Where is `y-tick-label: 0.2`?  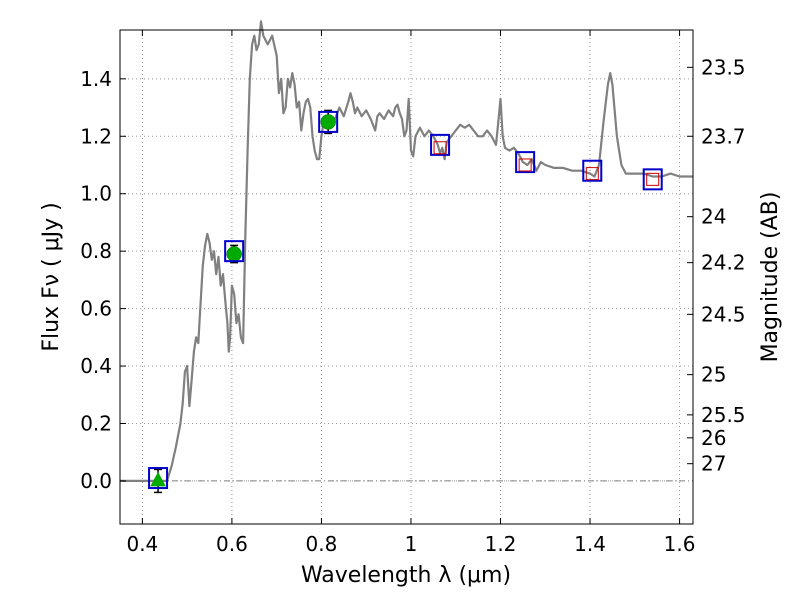
y-tick-label: 0.2 is located at coordinates (96, 423).